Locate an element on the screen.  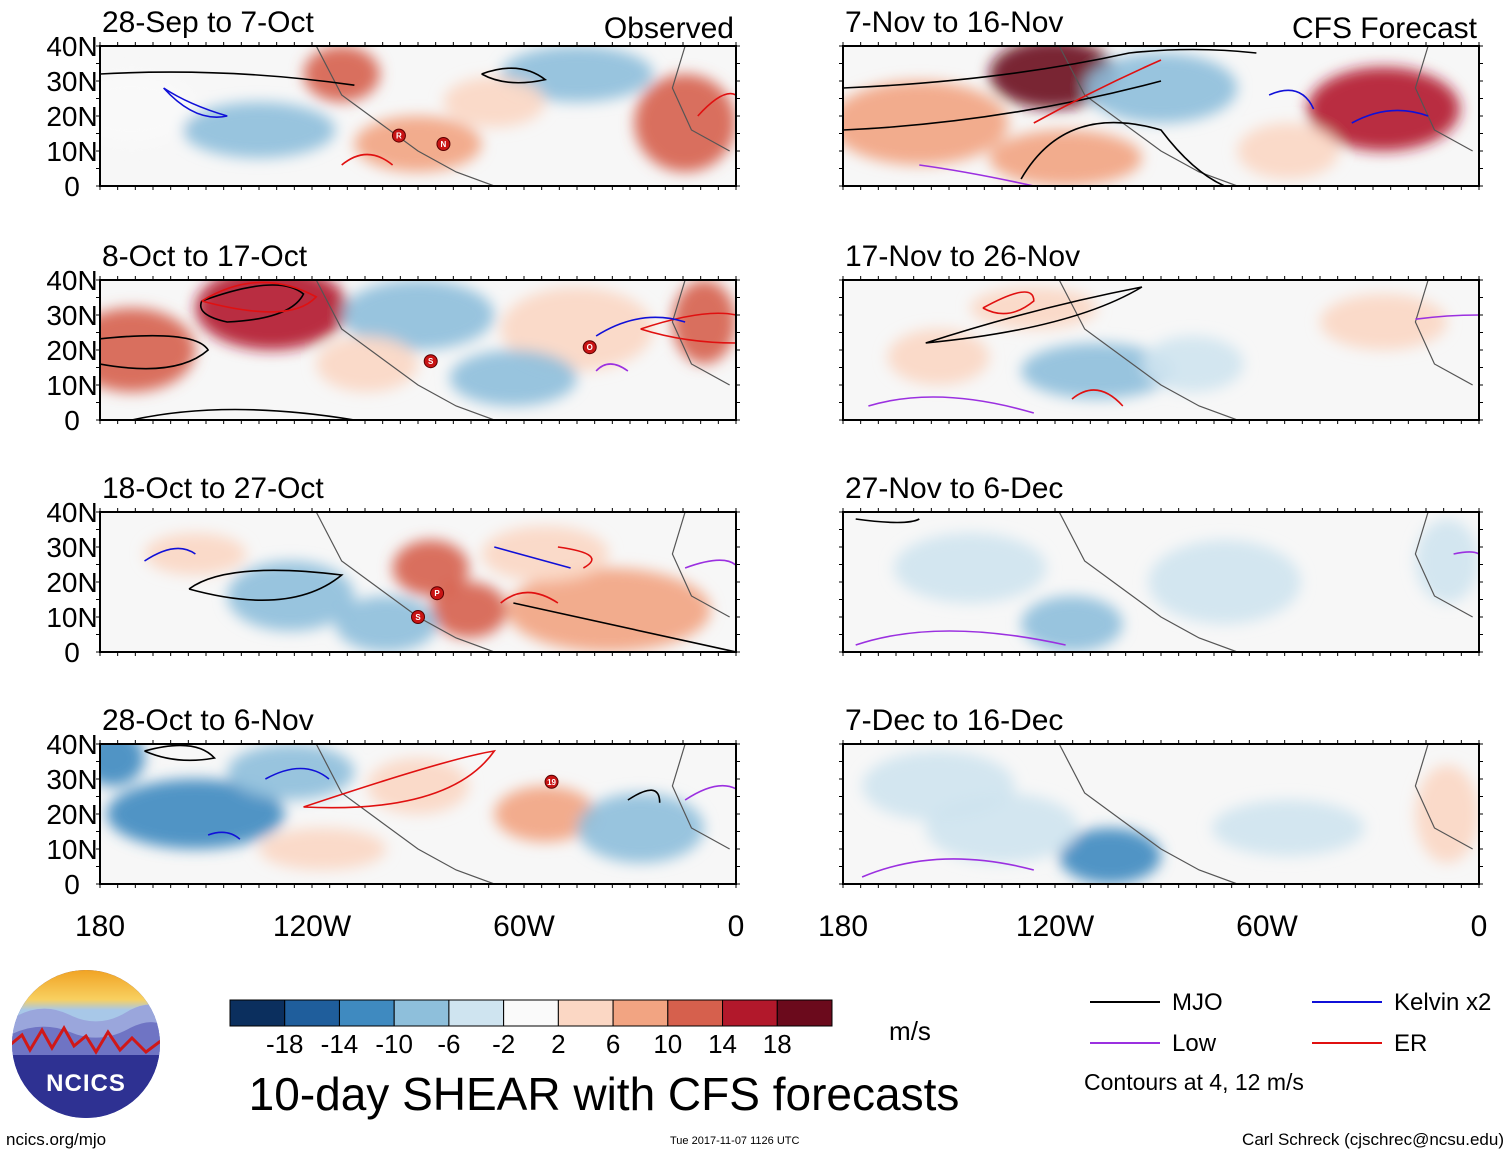
svg-text: R is located at coordinates (399, 136).